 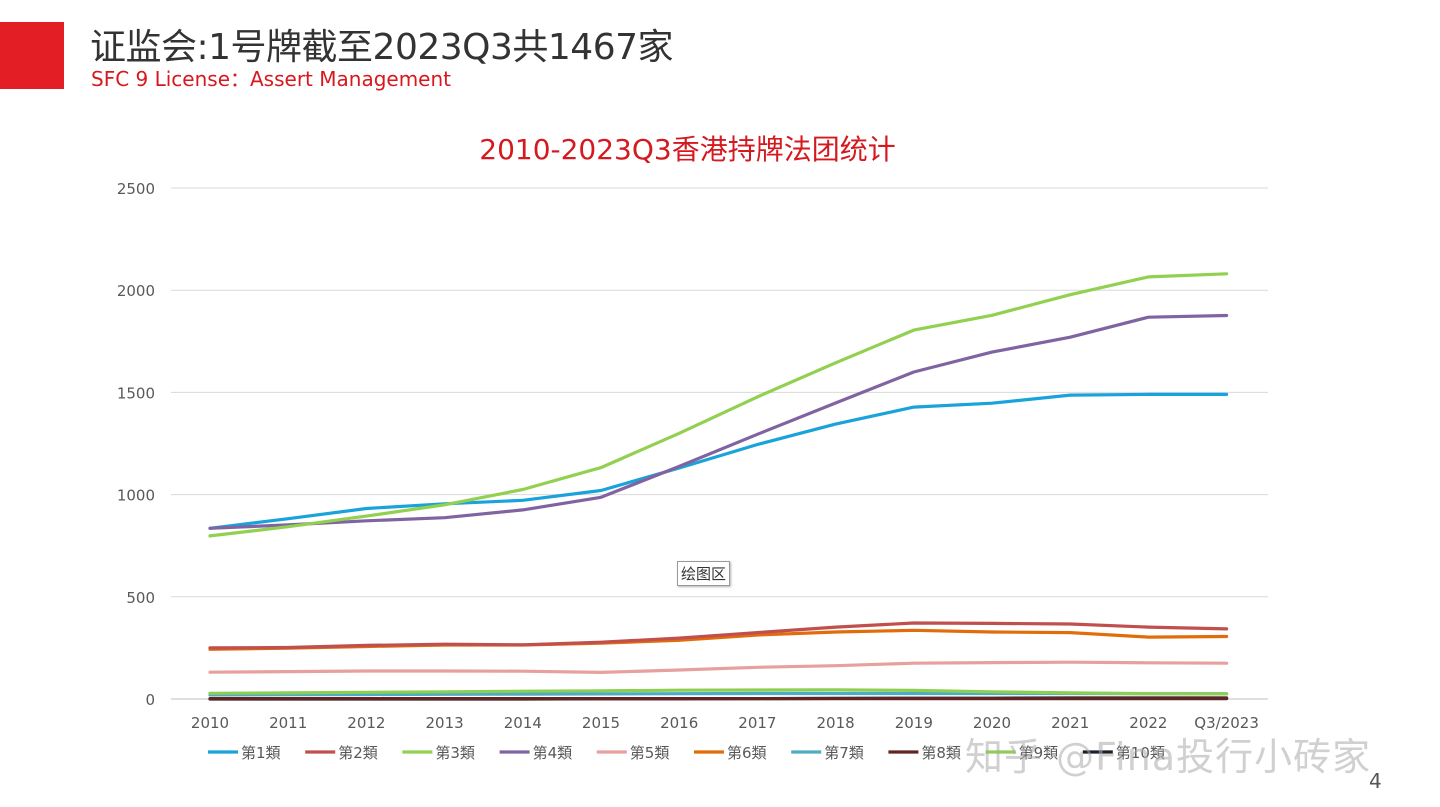 What do you see at coordinates (1140, 753) in the screenshot?
I see `legend-label: 第10類` at bounding box center [1140, 753].